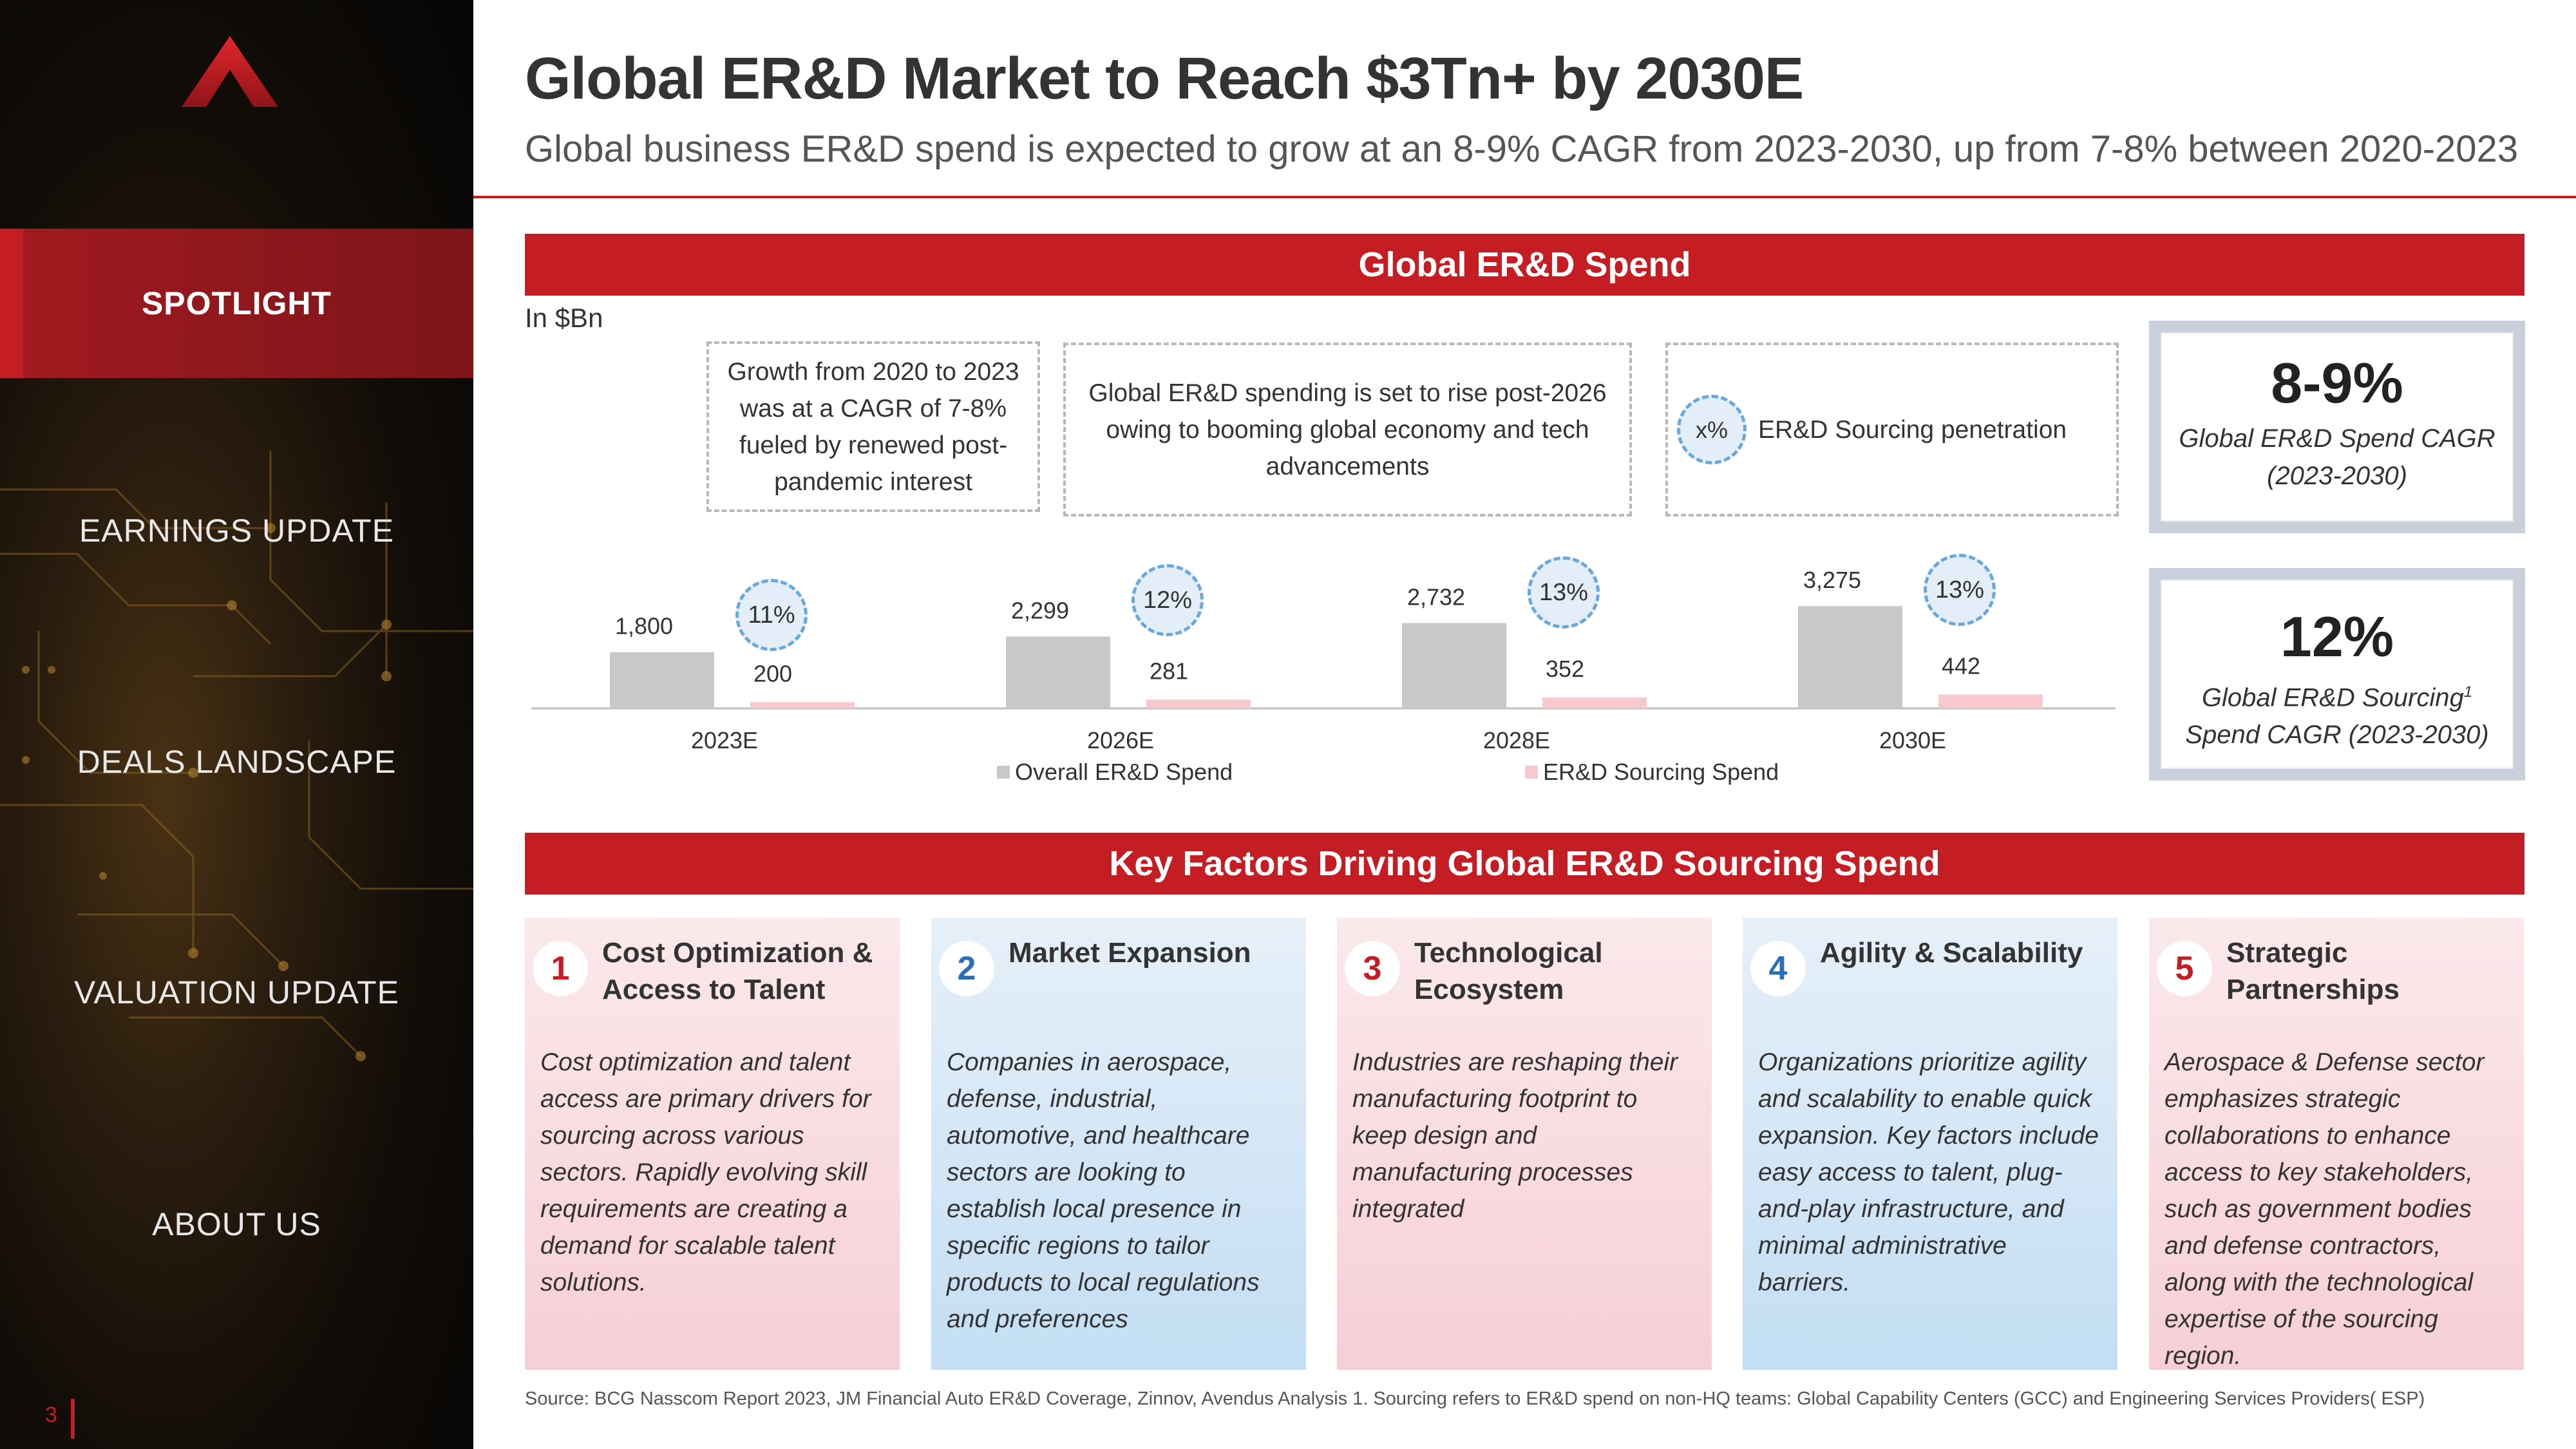  I want to click on page-number: 3, so click(51, 1415).